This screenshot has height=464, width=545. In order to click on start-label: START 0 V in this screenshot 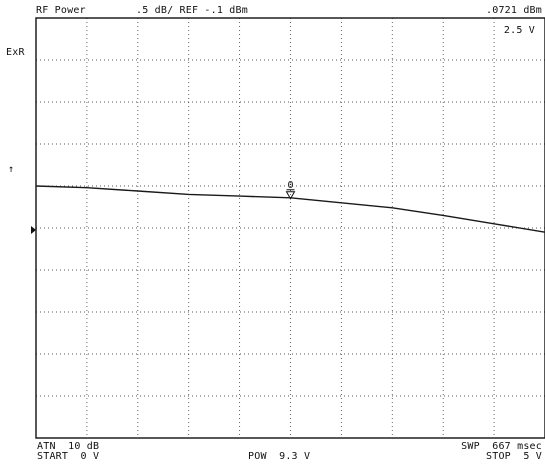, I will do `click(68, 456)`.